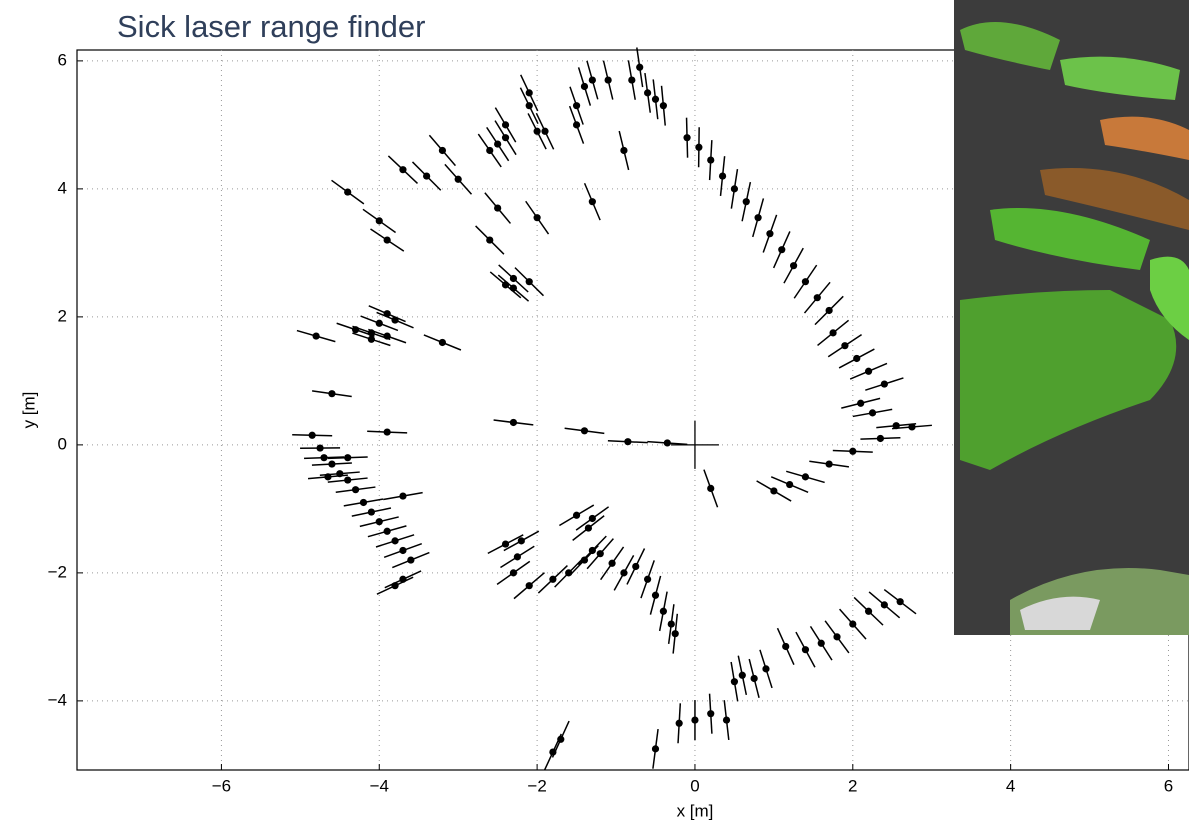 The width and height of the screenshot is (1189, 830). I want to click on x-tick-label: −4, so click(379, 785).